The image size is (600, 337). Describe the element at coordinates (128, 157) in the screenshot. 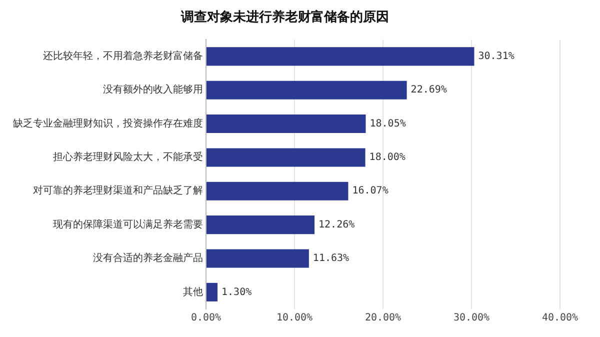

I see `y-tick-label: 担心养老理财风险太大，不能承受` at that location.